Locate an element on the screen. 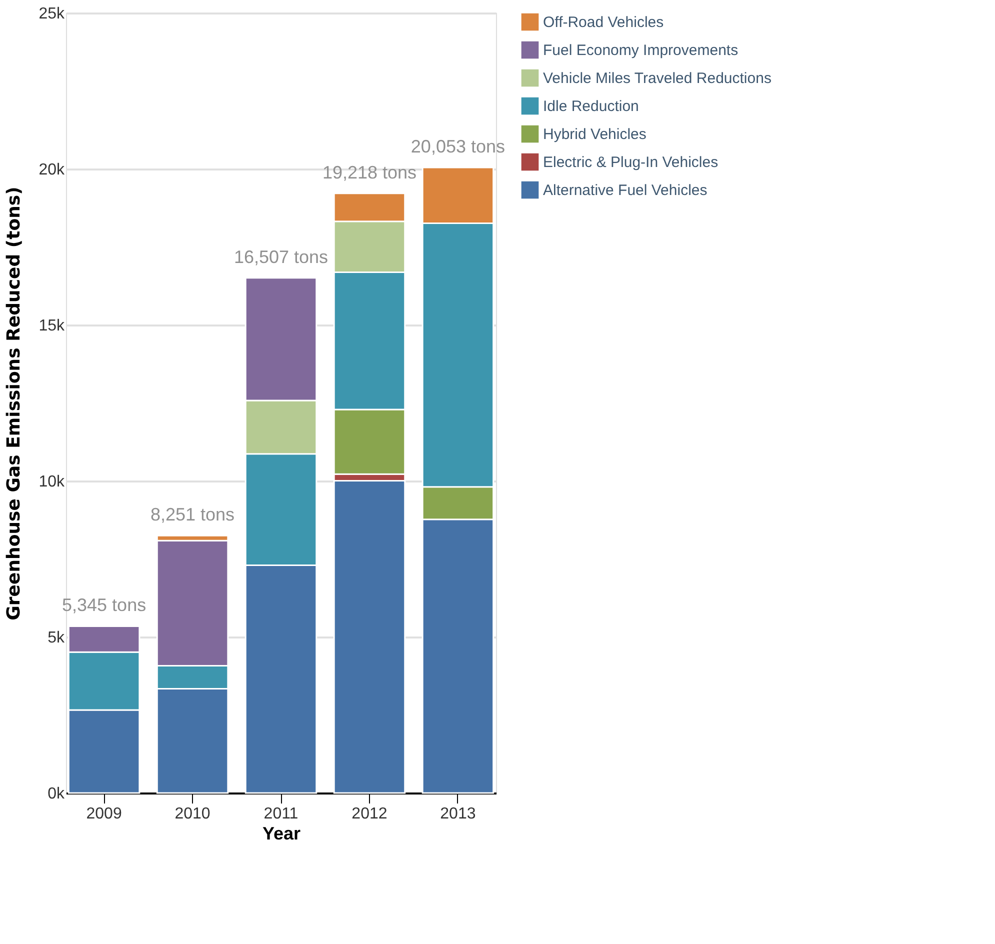 Image resolution: width=995 pixels, height=944 pixels. x-tick-label: 2012 is located at coordinates (370, 814).